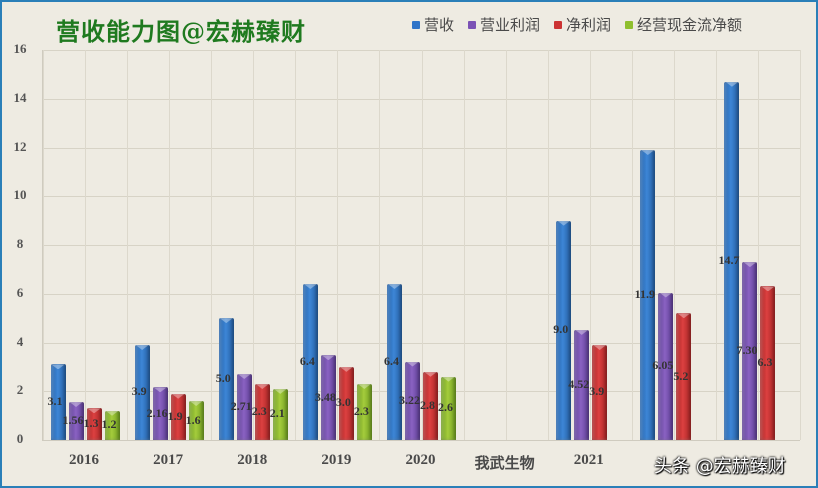 The height and width of the screenshot is (488, 818). What do you see at coordinates (20, 390) in the screenshot?
I see `y-tick-label: 2` at bounding box center [20, 390].